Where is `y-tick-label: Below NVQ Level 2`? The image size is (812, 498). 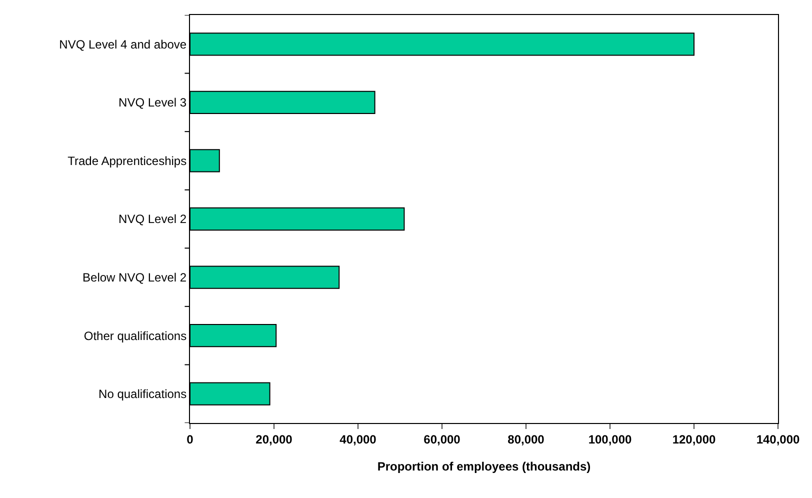 y-tick-label: Below NVQ Level 2 is located at coordinates (134, 277).